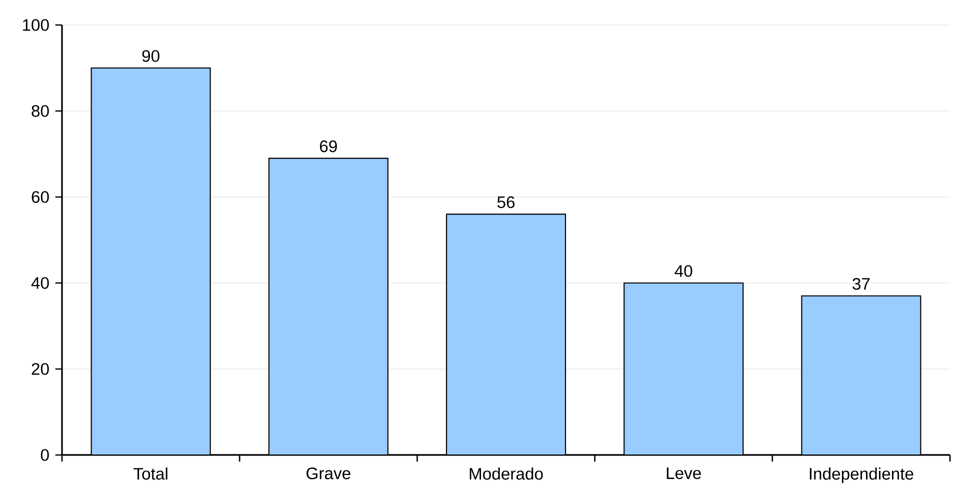 The width and height of the screenshot is (961, 495). What do you see at coordinates (861, 284) in the screenshot?
I see `data-label: 37` at bounding box center [861, 284].